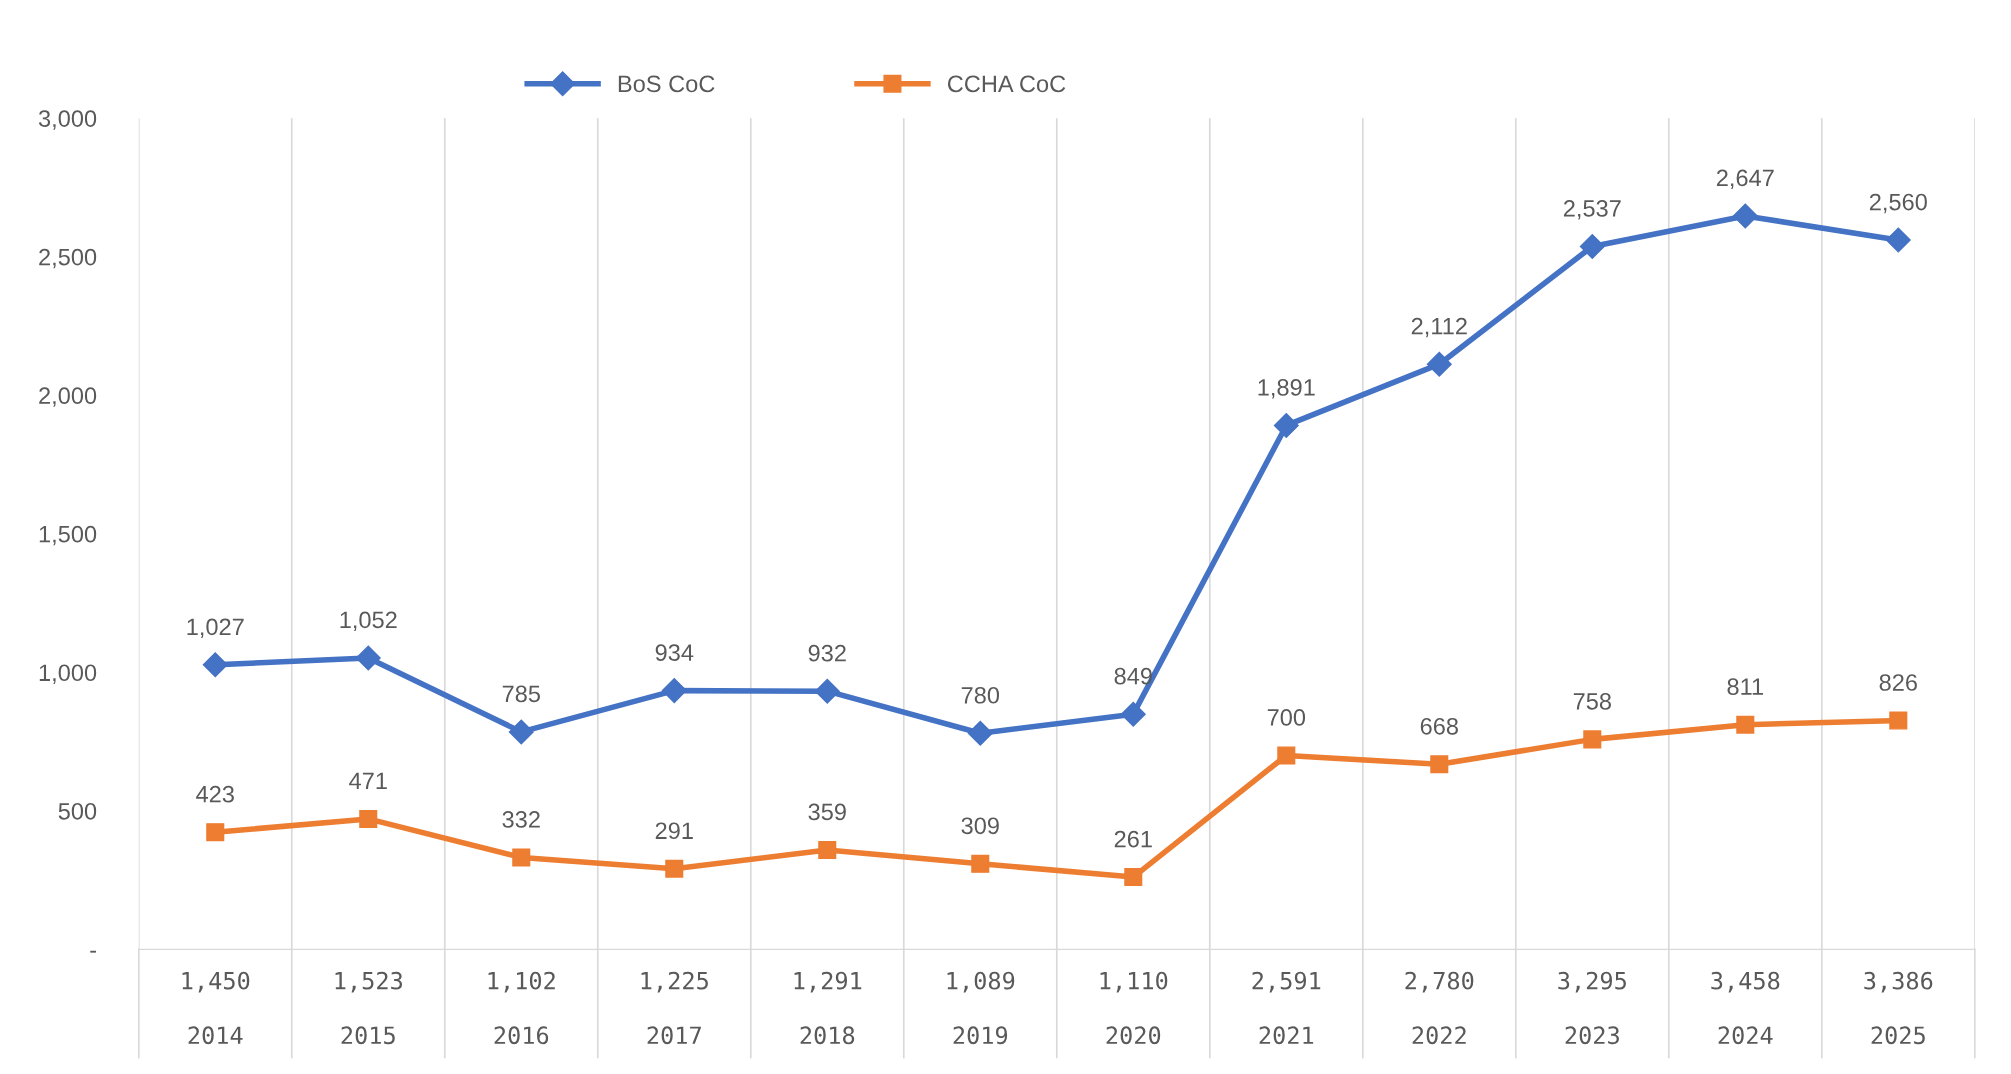 This screenshot has height=1074, width=2011. I want to click on data-label: 934, so click(674, 652).